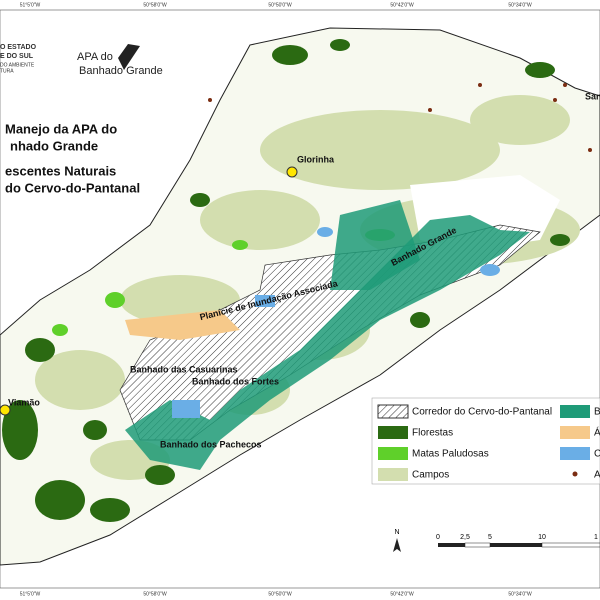  Describe the element at coordinates (397, 545) in the screenshot. I see `north-arrow` at that location.